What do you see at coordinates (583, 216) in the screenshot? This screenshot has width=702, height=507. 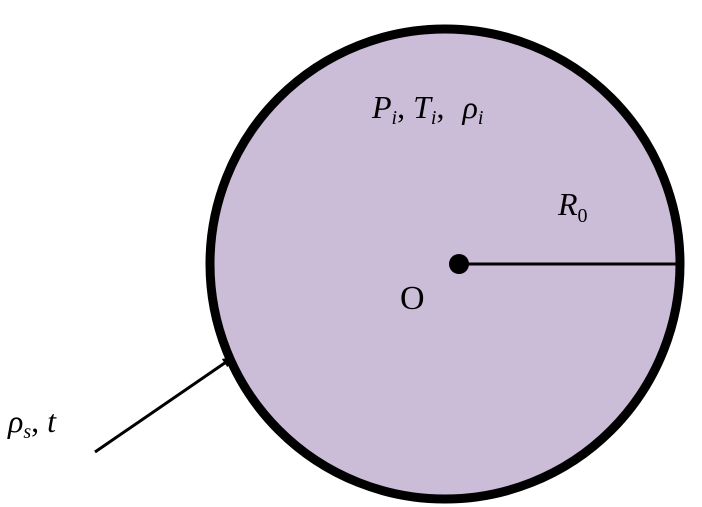 I see `radius-subscript: 0` at bounding box center [583, 216].